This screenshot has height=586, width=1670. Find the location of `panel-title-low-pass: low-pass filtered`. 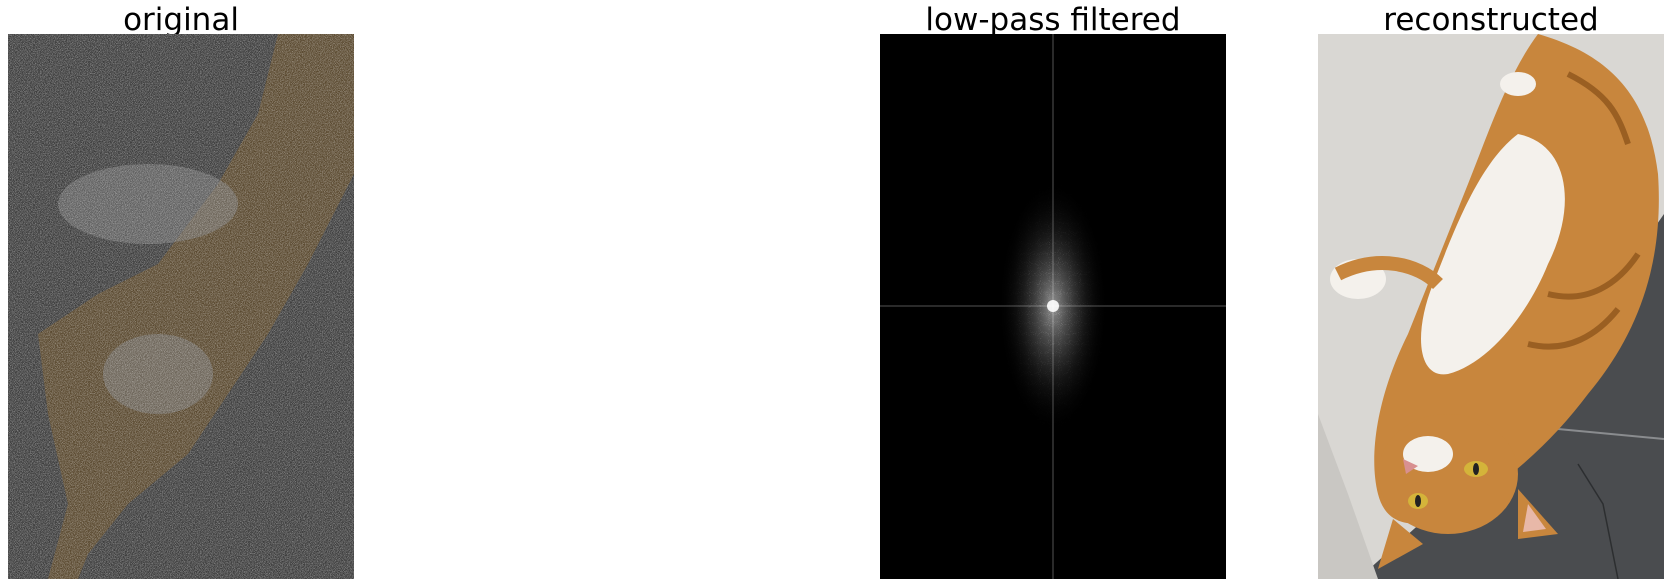

panel-title-low-pass: low-pass filtered is located at coordinates (1053, 20).